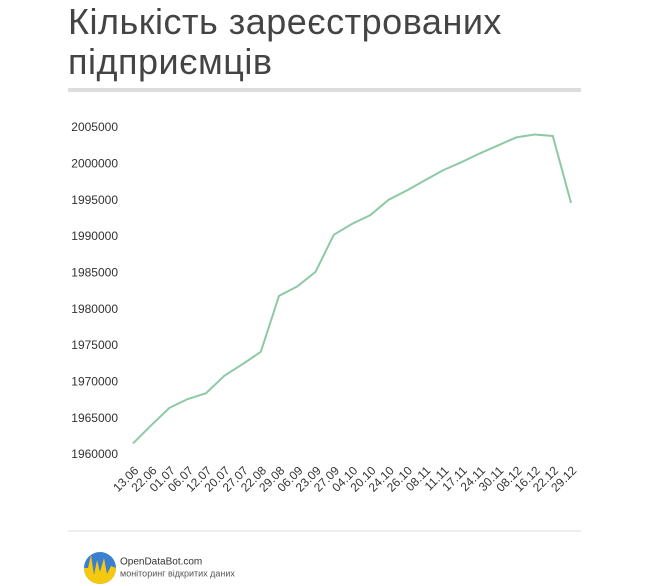 The height and width of the screenshot is (586, 655). What do you see at coordinates (94, 309) in the screenshot?
I see `y-tick-label: 1980000` at bounding box center [94, 309].